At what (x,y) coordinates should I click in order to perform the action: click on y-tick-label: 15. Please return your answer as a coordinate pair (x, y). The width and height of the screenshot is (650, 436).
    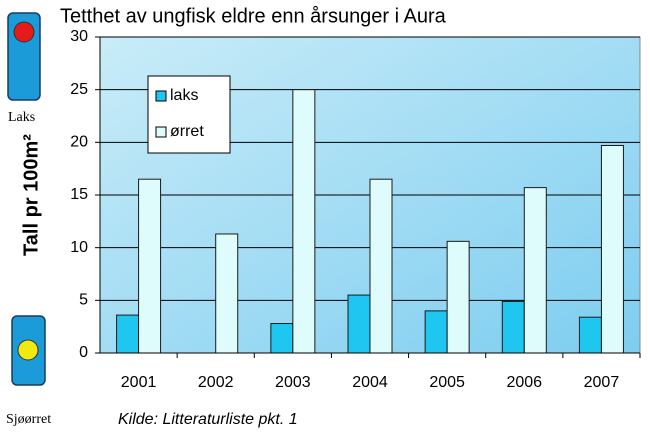
    Looking at the image, I should click on (79, 194).